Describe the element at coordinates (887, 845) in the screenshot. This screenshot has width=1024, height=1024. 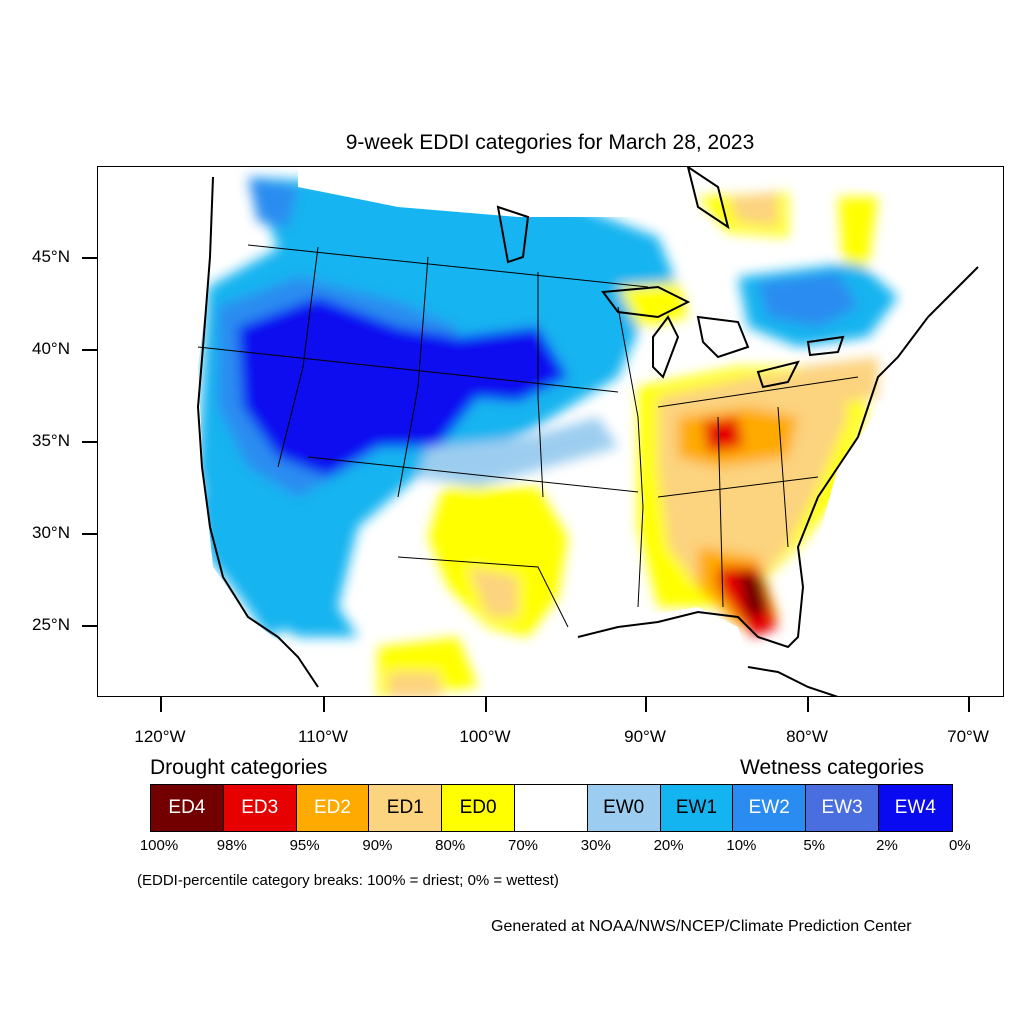
I see `legend-percentile-label: 2%` at that location.